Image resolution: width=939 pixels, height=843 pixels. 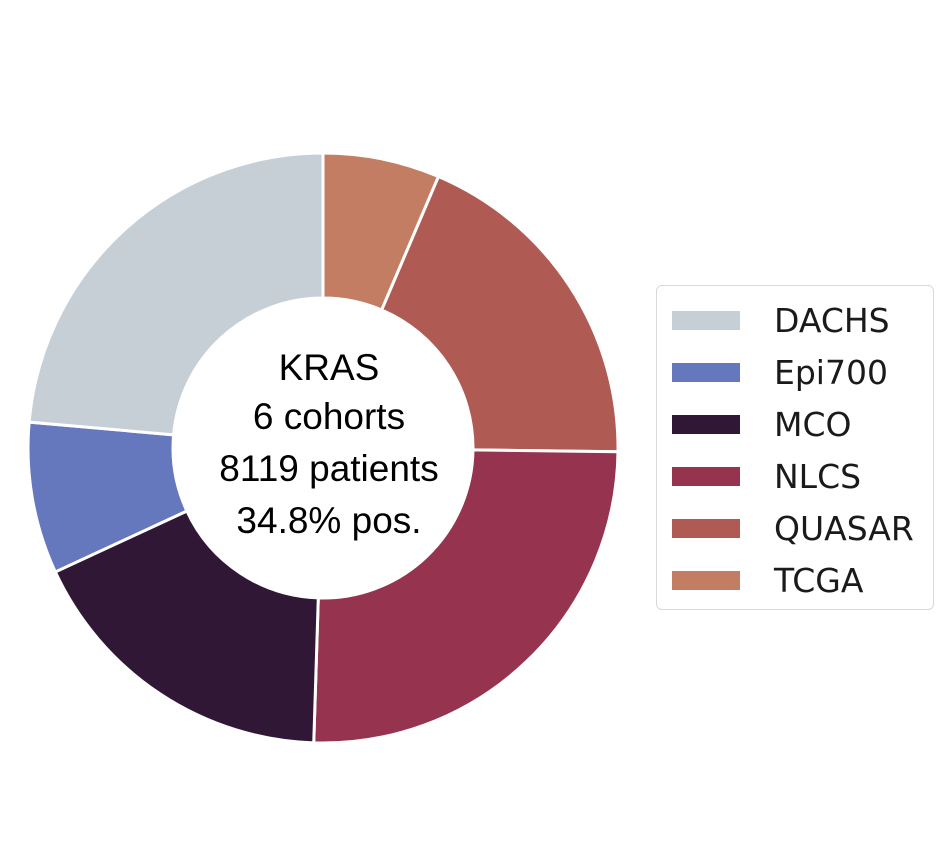 I want to click on legend-label-nlcs: NLCS, so click(x=818, y=476).